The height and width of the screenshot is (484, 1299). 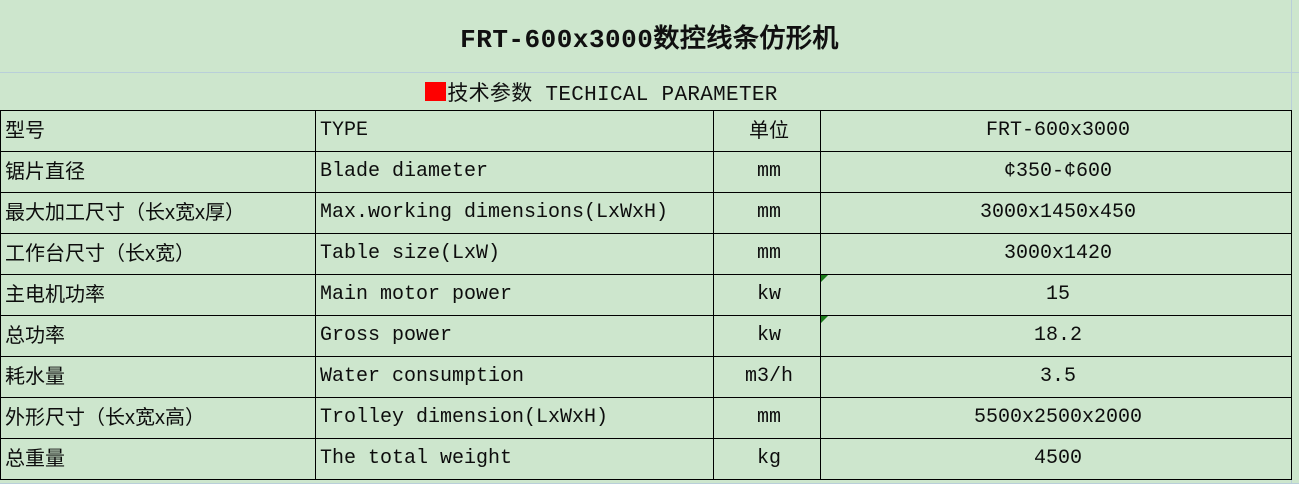 I want to click on cell-value: 3000x1450x450, so click(x=1056, y=213).